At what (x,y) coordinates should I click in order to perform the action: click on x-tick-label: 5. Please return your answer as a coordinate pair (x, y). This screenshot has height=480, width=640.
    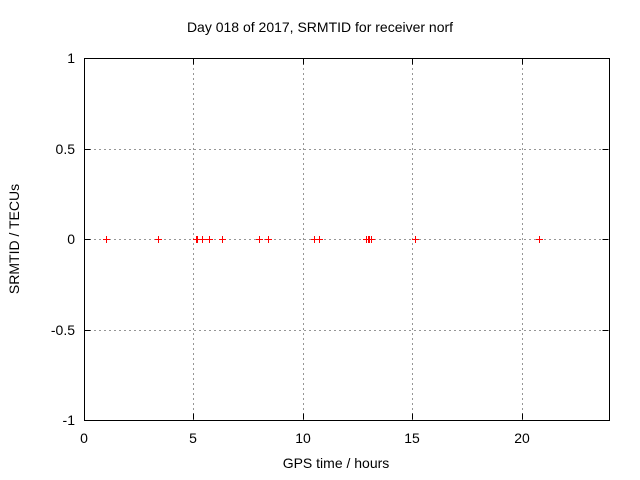
    Looking at the image, I should click on (193, 438).